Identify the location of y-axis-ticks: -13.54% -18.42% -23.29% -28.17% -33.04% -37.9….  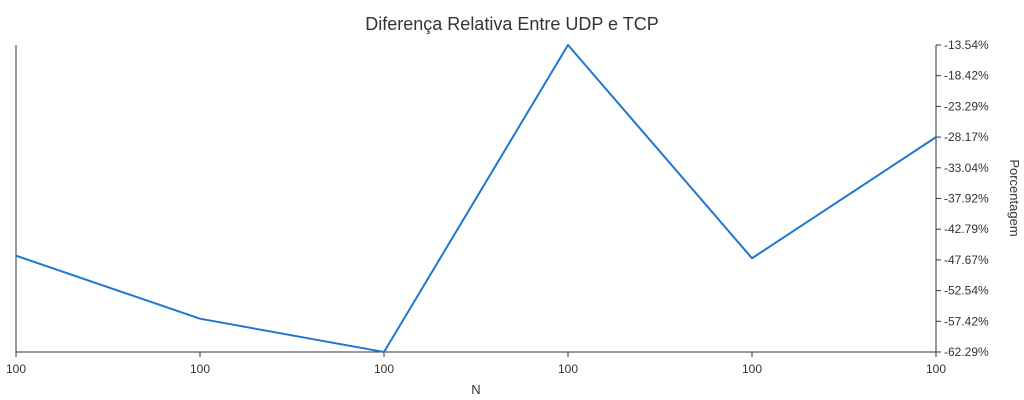
(962, 198).